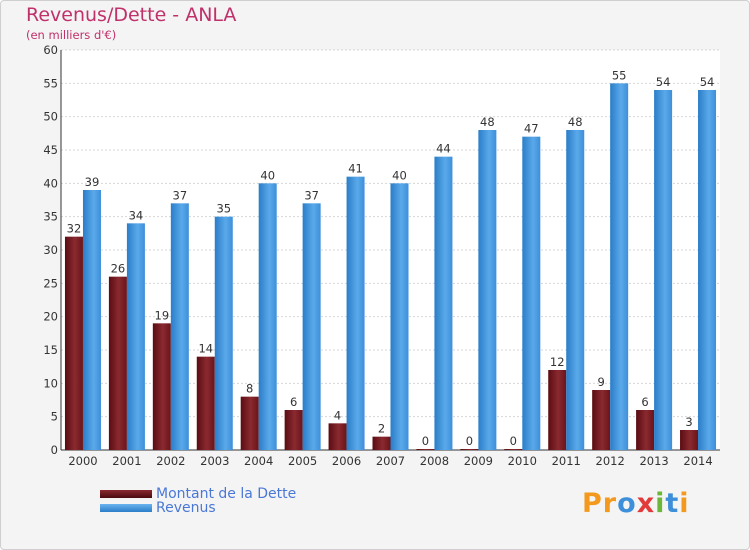 The height and width of the screenshot is (550, 750). Describe the element at coordinates (92, 182) in the screenshot. I see `data-label: 39` at that location.